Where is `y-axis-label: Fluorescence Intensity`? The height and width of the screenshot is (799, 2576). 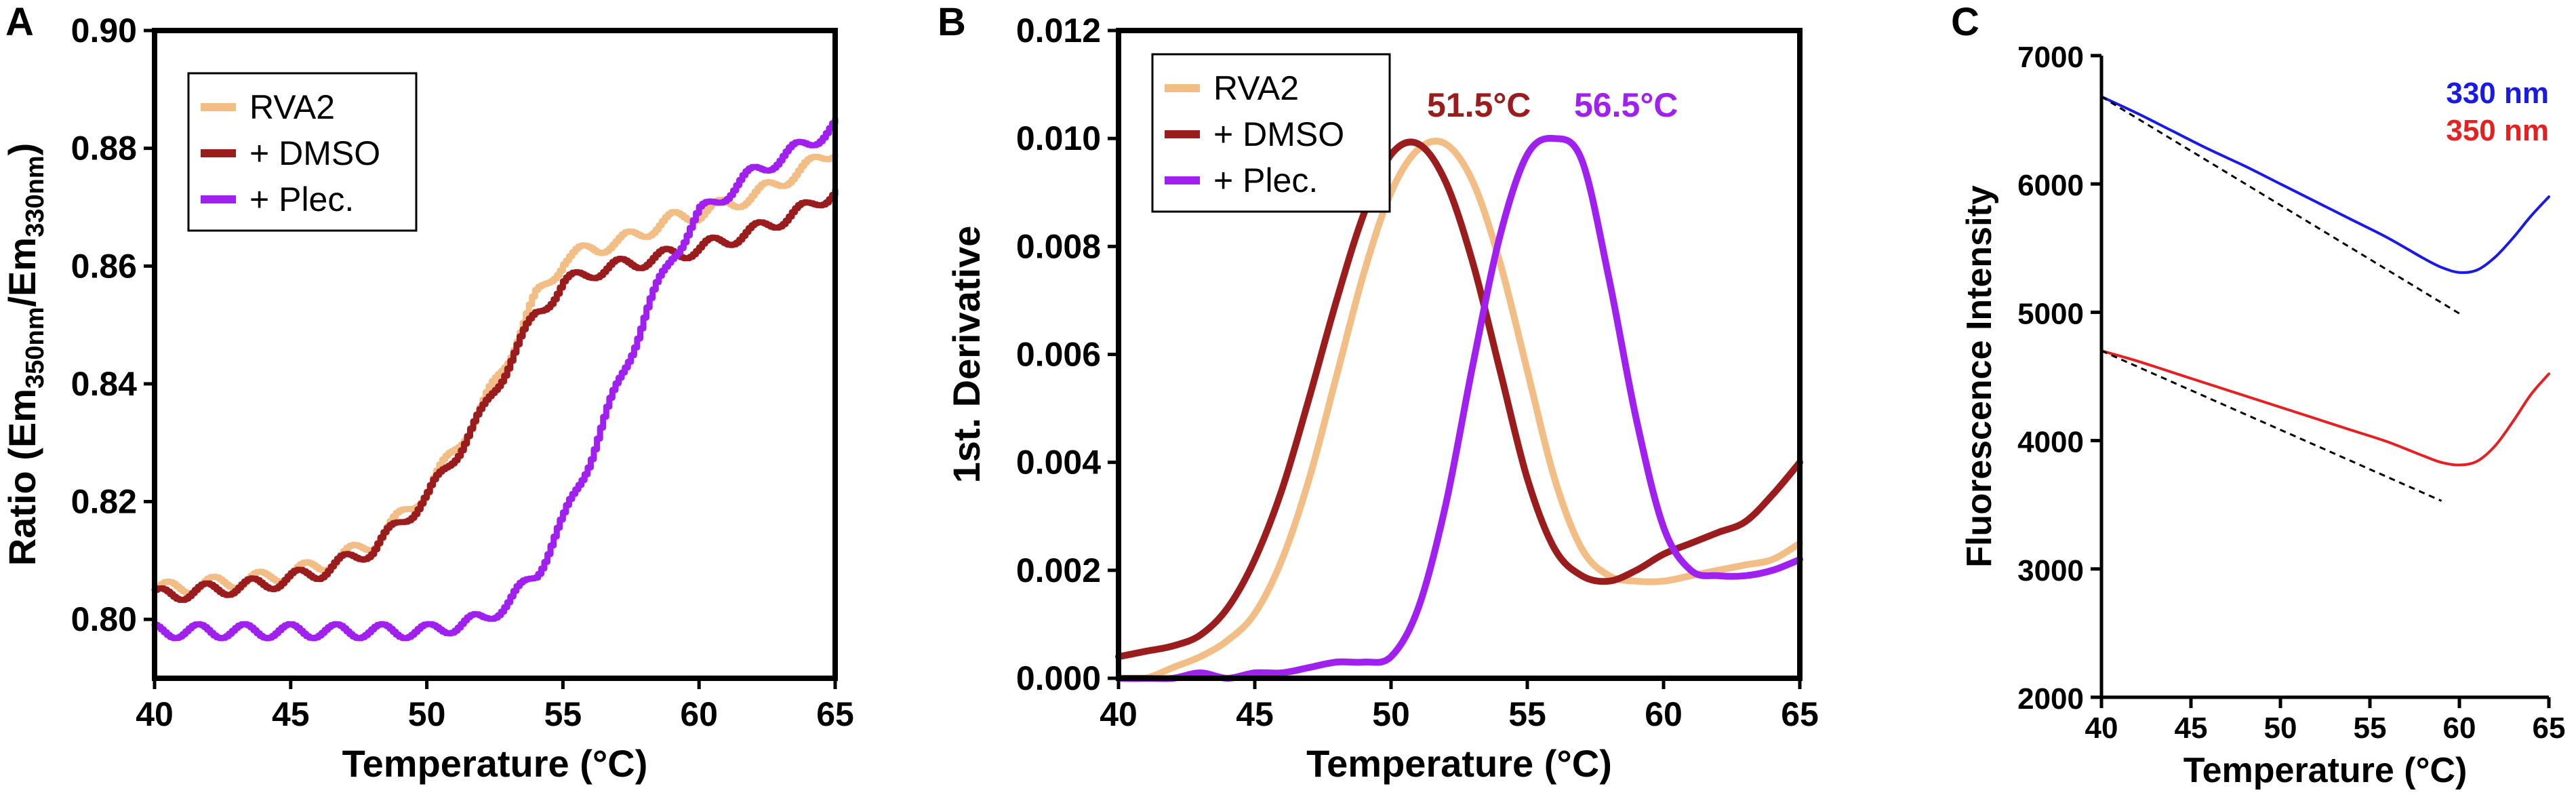 y-axis-label: Fluorescence Intensity is located at coordinates (1979, 377).